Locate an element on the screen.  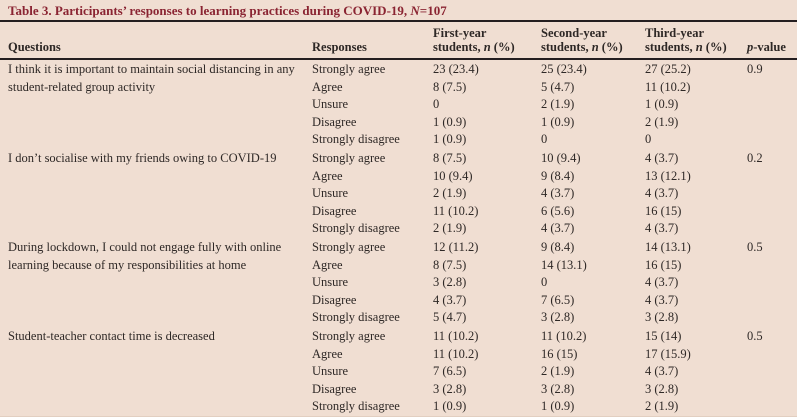
first-year-cell: 3 (2.8) is located at coordinates (450, 282).